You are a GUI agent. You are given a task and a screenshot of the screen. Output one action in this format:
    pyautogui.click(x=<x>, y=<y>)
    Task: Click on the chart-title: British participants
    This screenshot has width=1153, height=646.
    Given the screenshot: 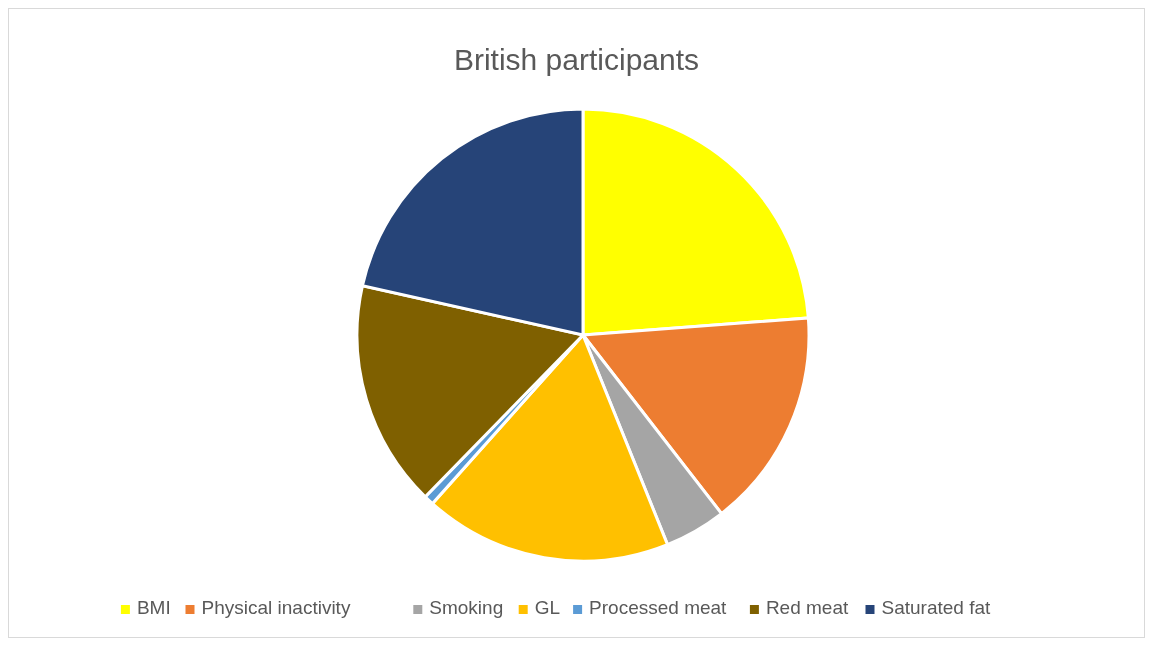 What is the action you would take?
    pyautogui.click(x=576, y=59)
    